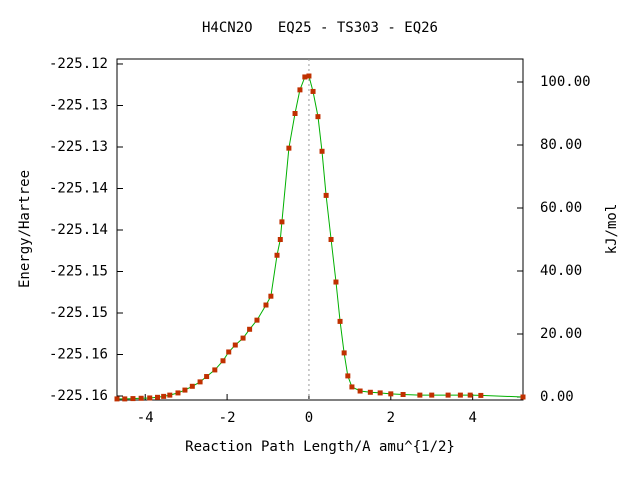  Describe the element at coordinates (320, 28) in the screenshot. I see `chart-title: H4CN2O EQ25 - TS303 - EQ26` at that location.